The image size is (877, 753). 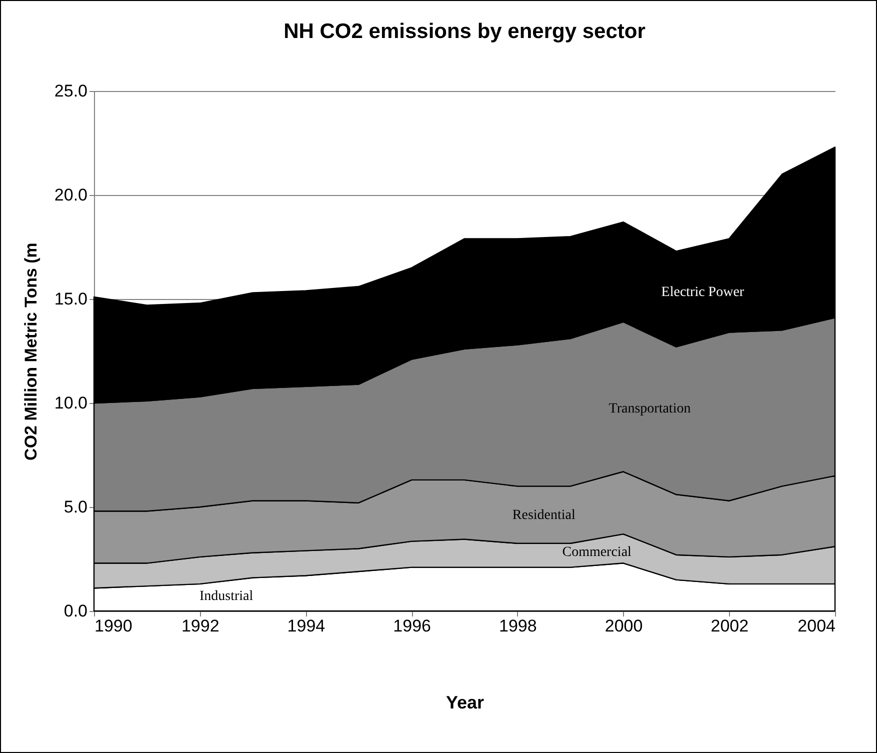 What do you see at coordinates (597, 552) in the screenshot?
I see `series-label: Commercial` at bounding box center [597, 552].